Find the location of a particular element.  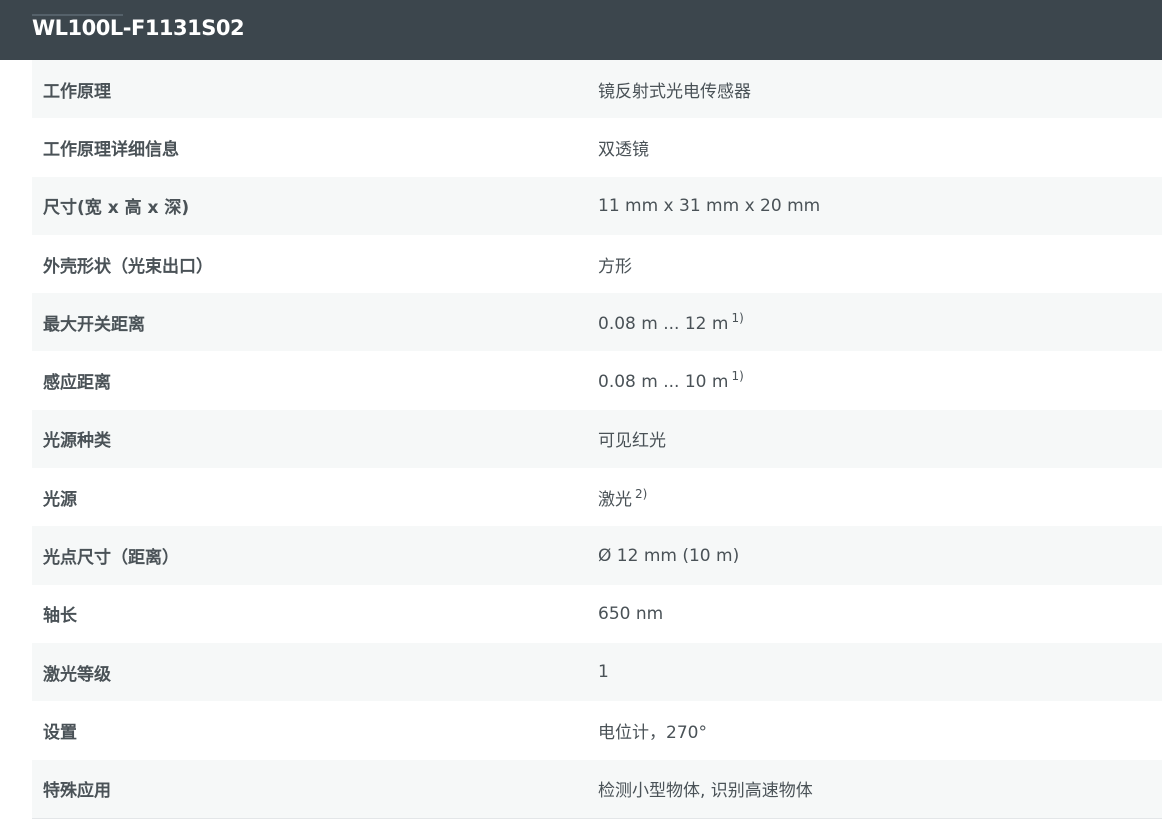

spec-value: 0.08 m ... 10 m 1) is located at coordinates (880, 380).